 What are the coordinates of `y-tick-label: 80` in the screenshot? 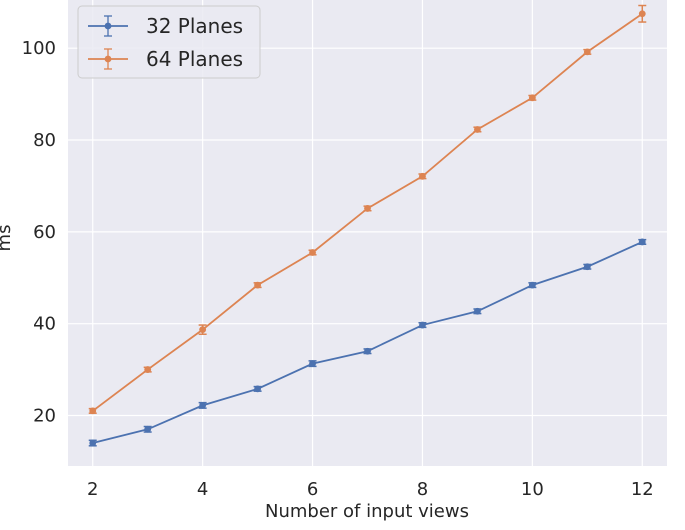 It's located at (44, 140).